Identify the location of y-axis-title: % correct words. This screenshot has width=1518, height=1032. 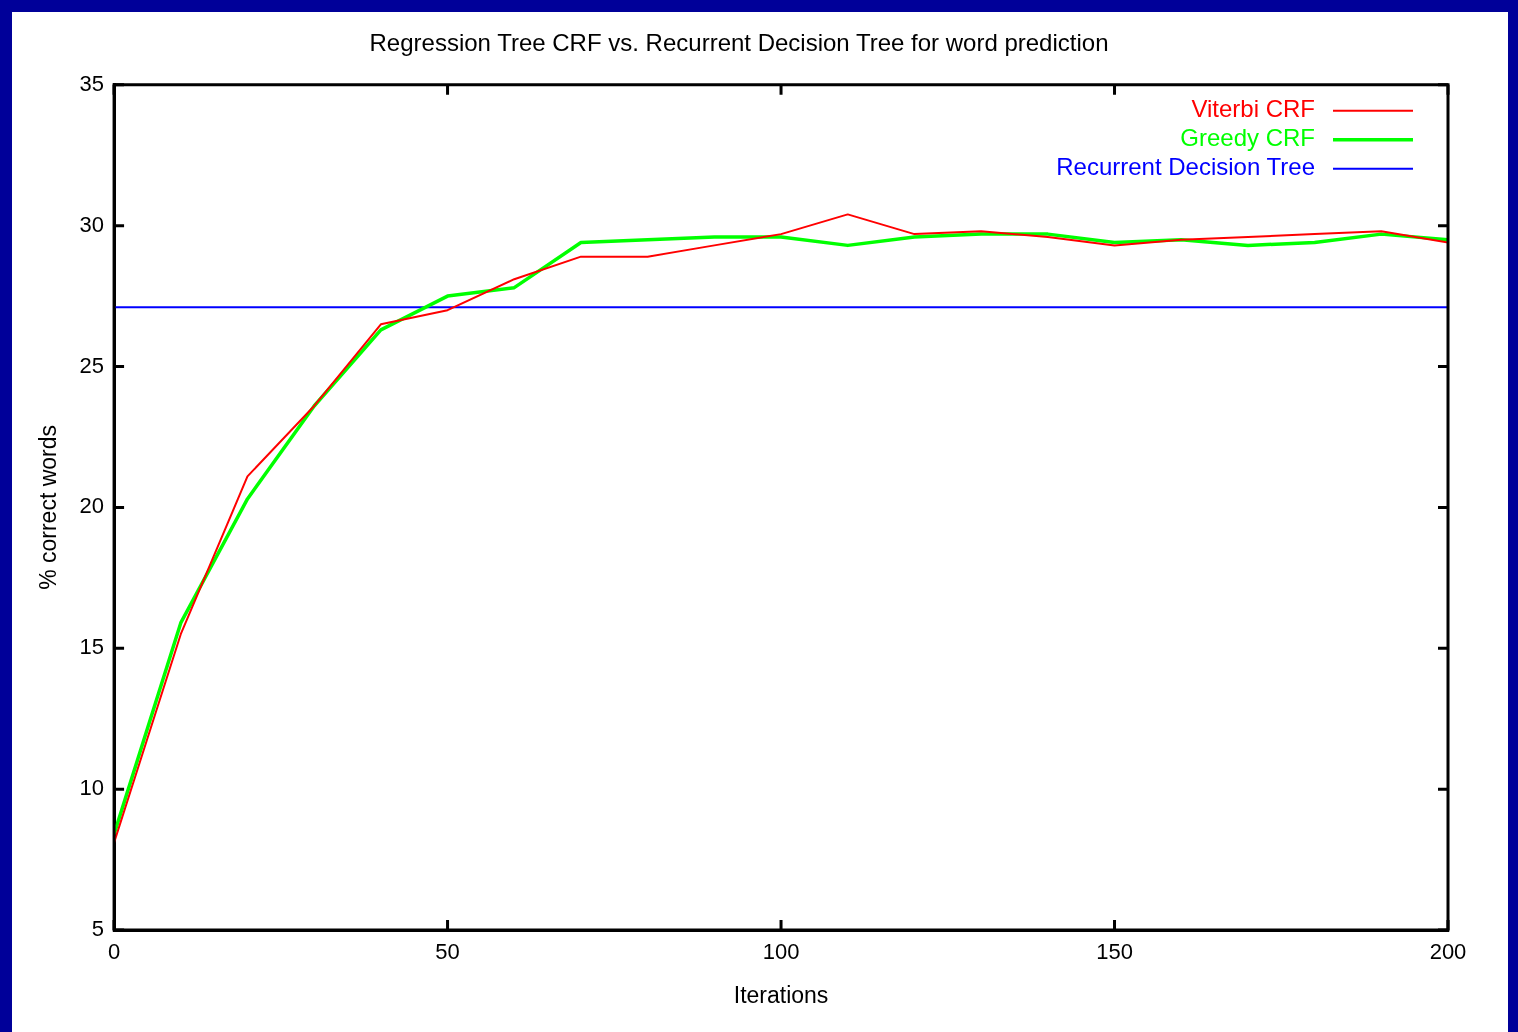
(48, 507).